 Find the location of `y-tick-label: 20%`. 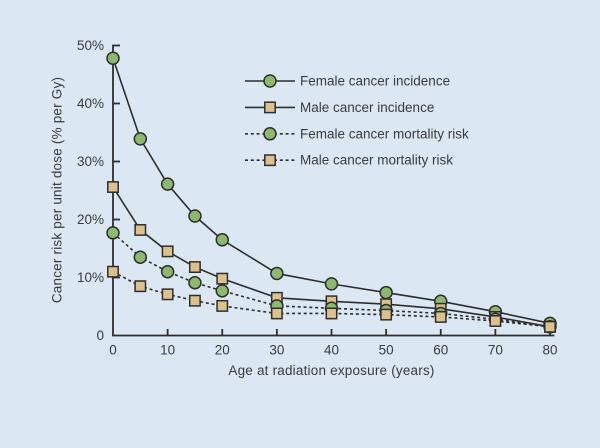

y-tick-label: 20% is located at coordinates (90, 219).